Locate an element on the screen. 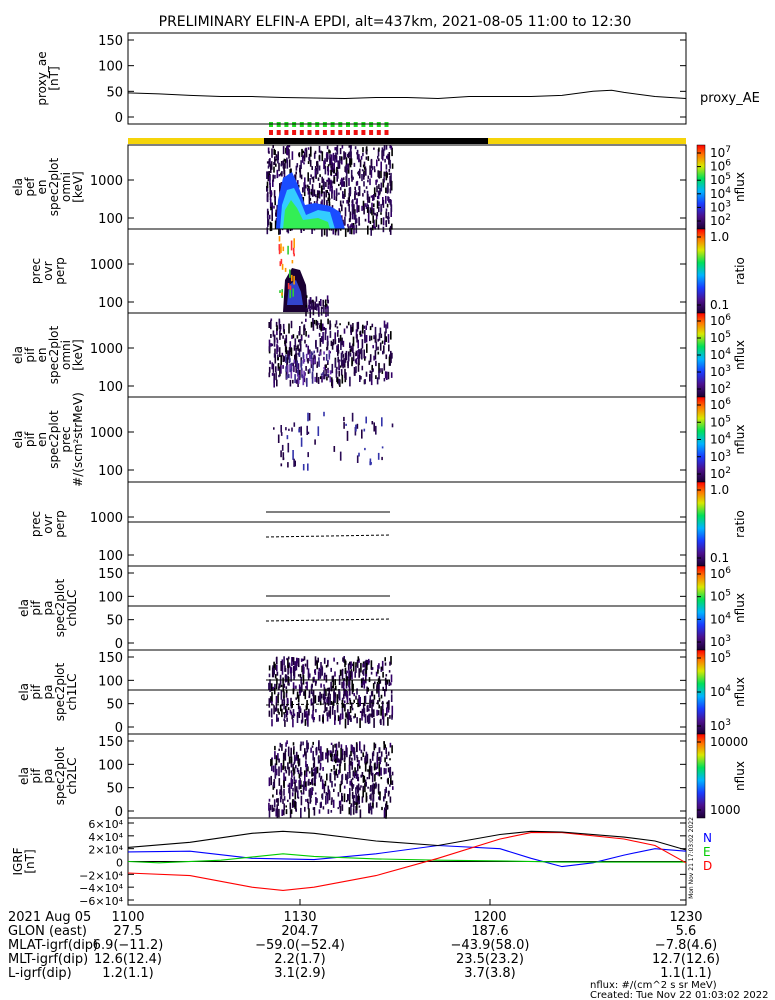  colorbar-tick-exp: 5 is located at coordinates (728, 419).